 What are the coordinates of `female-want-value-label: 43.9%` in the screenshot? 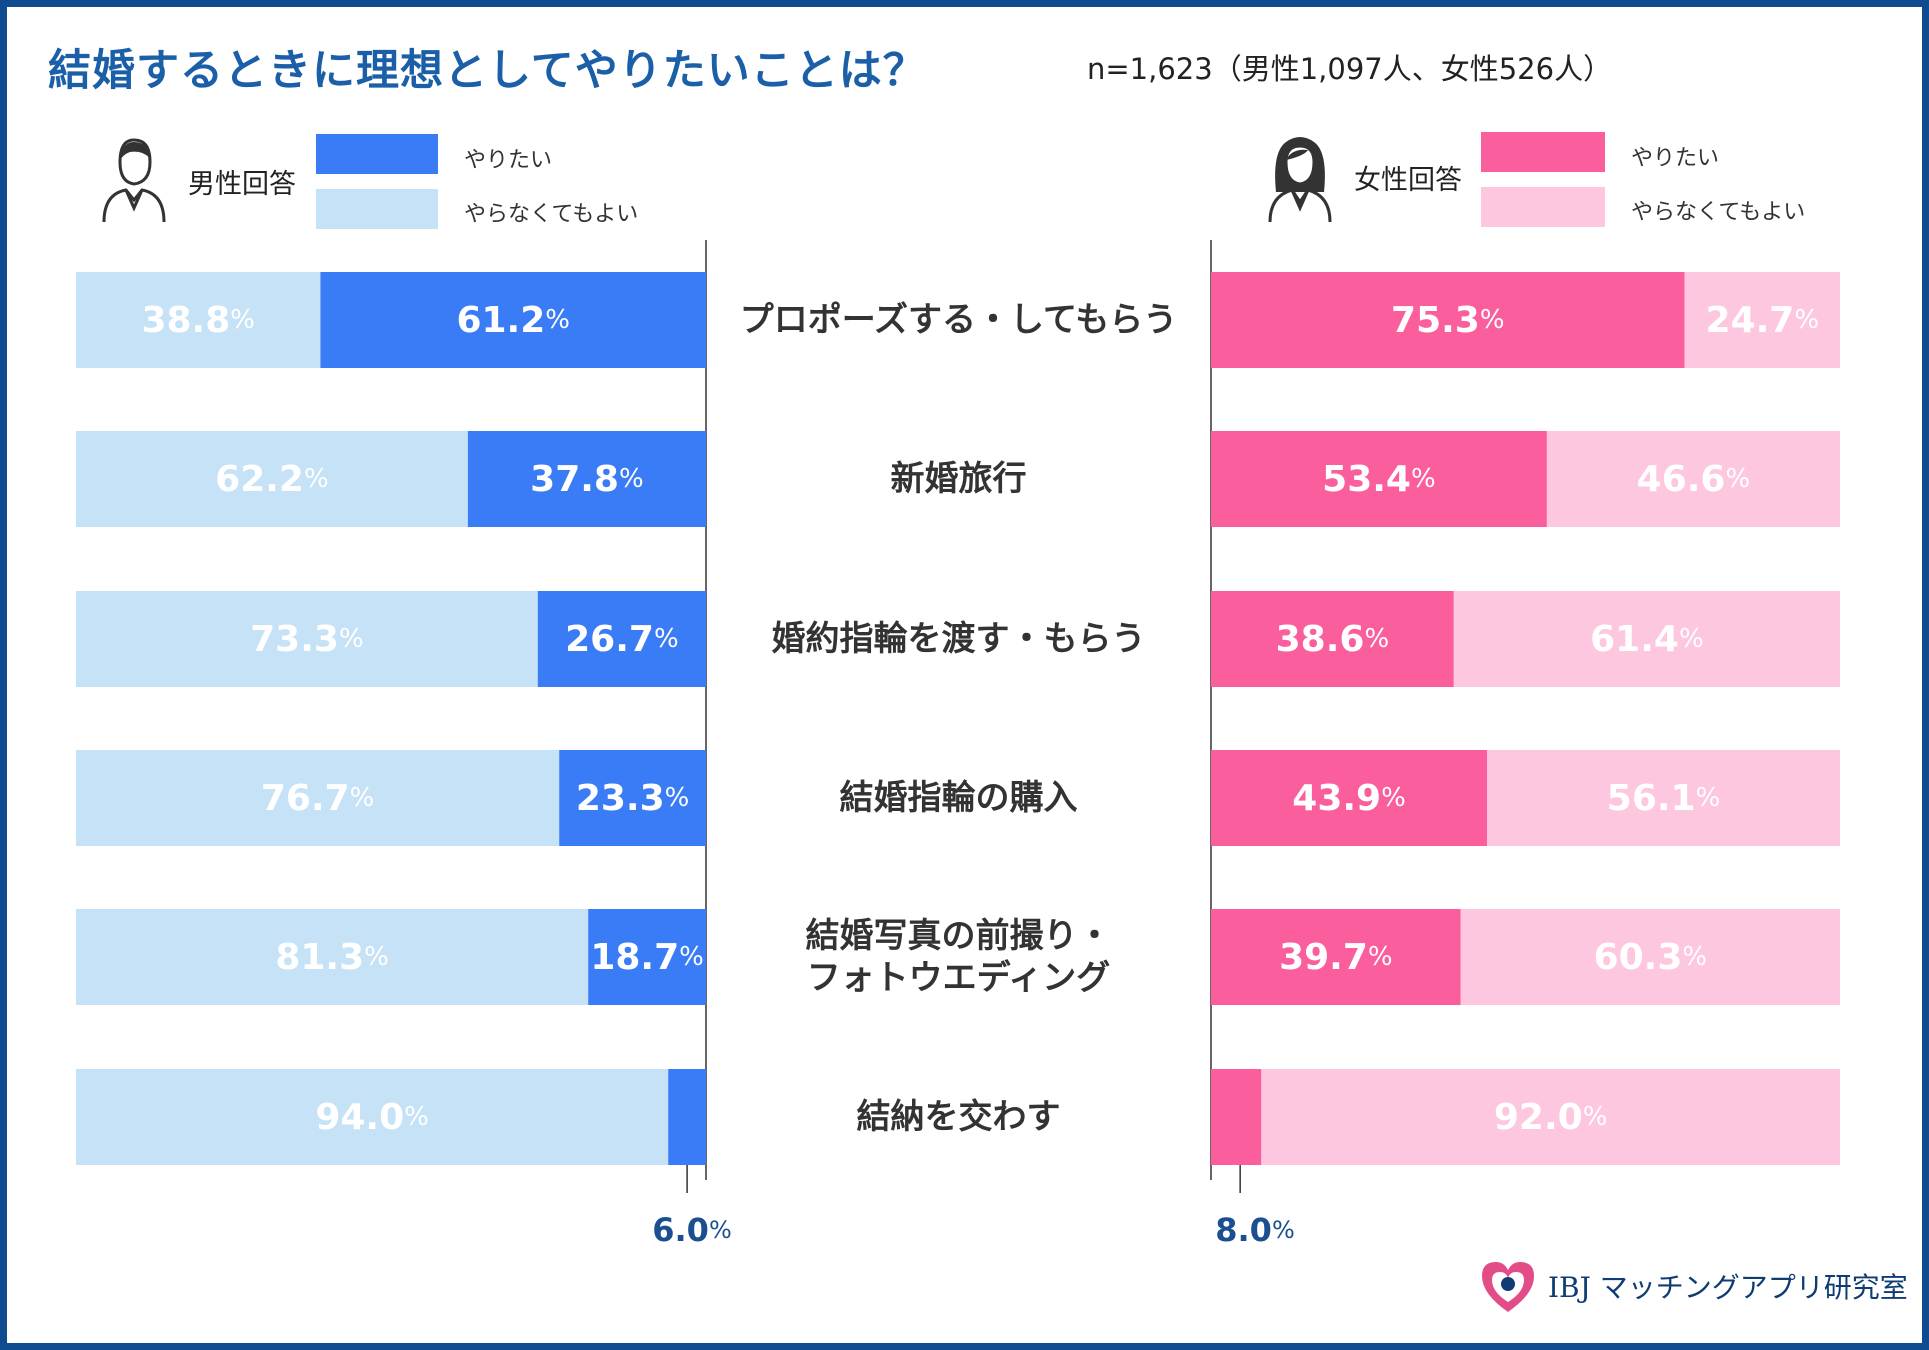 It's located at (1349, 798).